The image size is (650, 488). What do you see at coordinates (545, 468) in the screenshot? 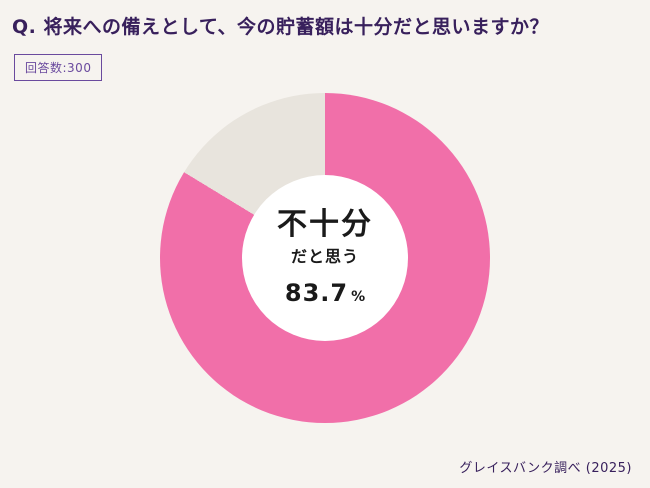
I see `source-note: グレイスバンク調べ (2025)` at bounding box center [545, 468].